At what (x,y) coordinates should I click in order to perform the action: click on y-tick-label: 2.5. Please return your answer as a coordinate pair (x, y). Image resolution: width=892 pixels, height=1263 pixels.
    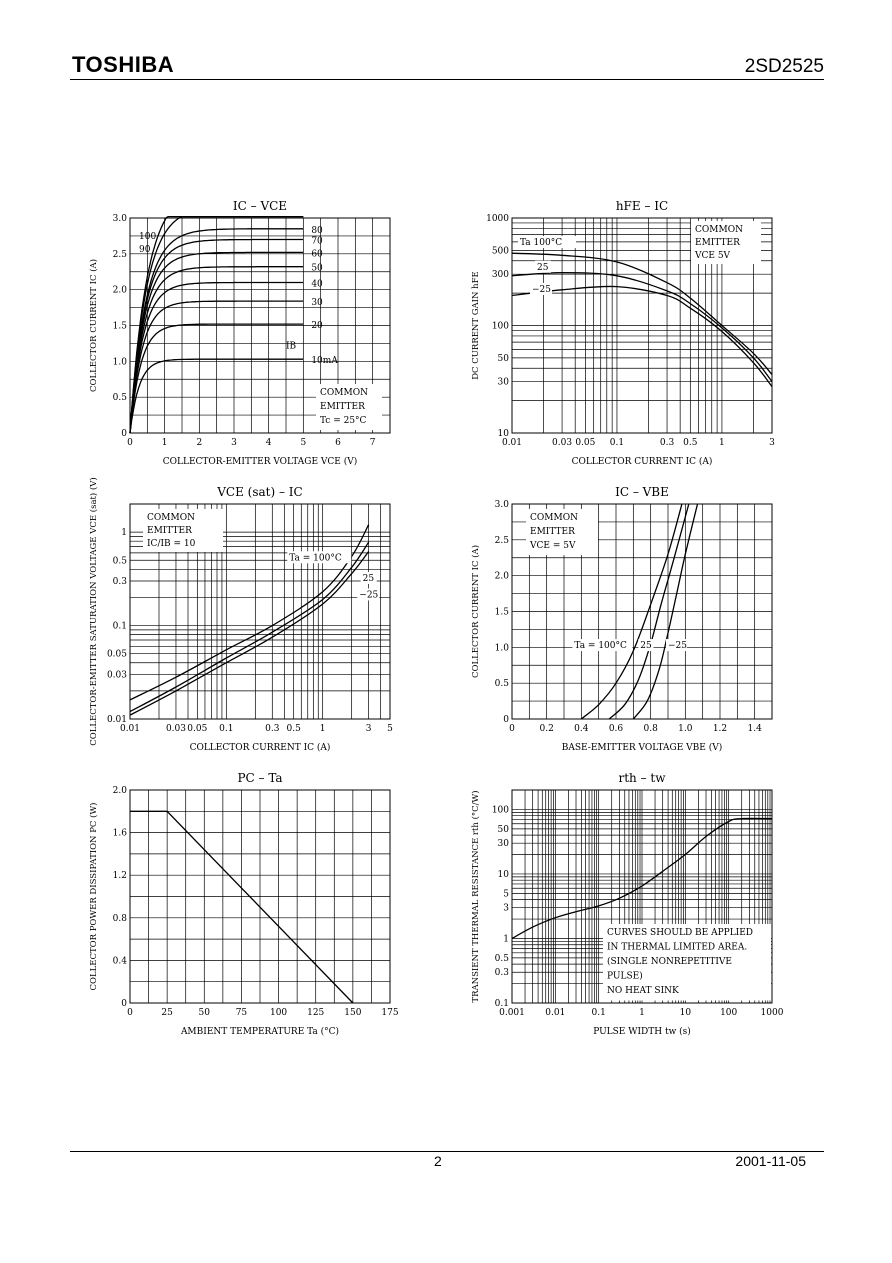
    Looking at the image, I should click on (120, 255).